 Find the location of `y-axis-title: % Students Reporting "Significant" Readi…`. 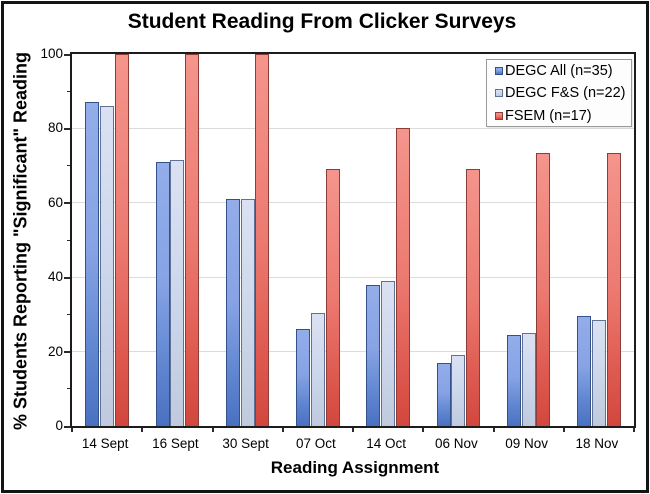

y-axis-title: % Students Reporting "Significant" Readi… is located at coordinates (20, 241).